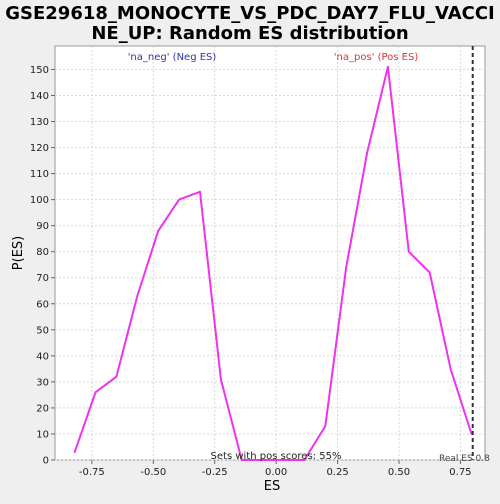  What do you see at coordinates (42, 304) in the screenshot?
I see `y-tick-label: 60` at bounding box center [42, 304].